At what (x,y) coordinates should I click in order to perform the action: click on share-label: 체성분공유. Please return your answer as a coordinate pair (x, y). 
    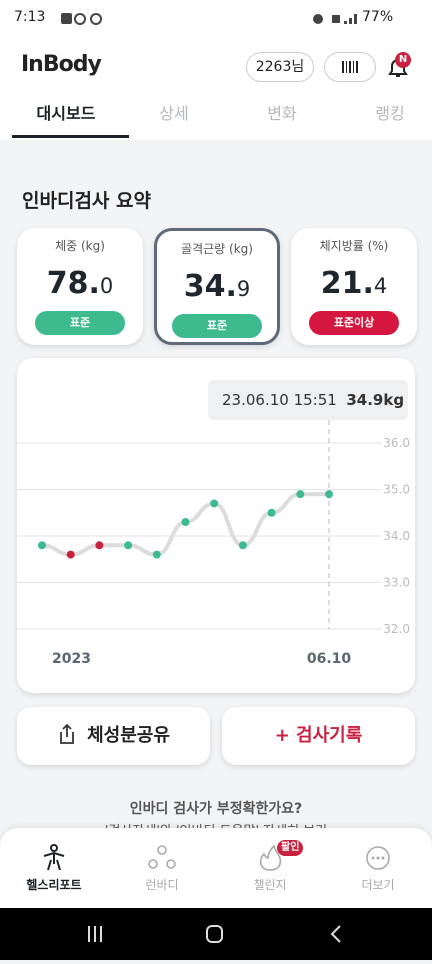
    Looking at the image, I should click on (128, 735).